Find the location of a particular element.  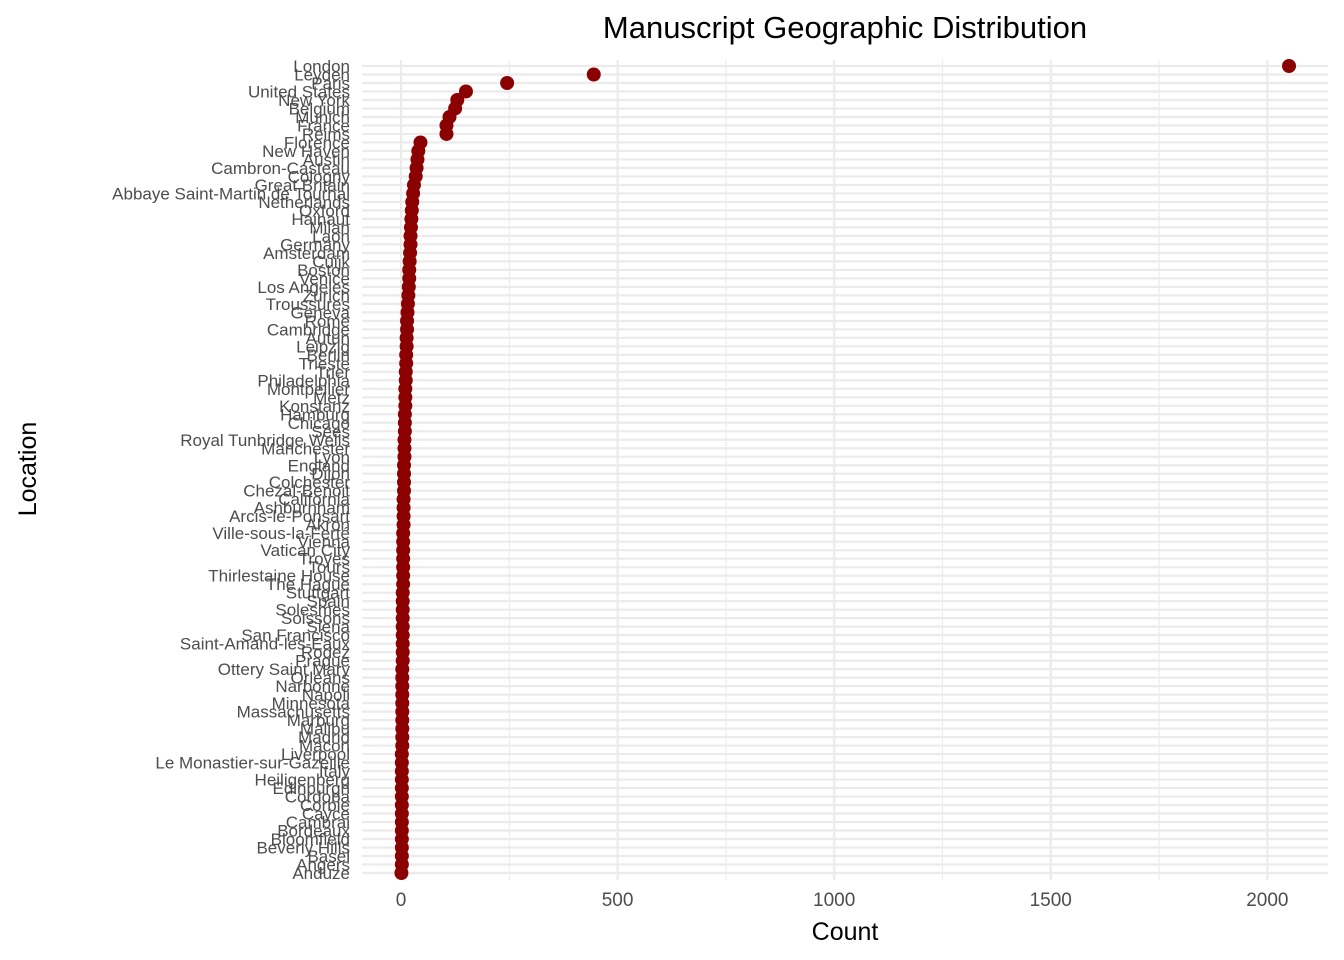

y-tick-label: Marburg is located at coordinates (318, 720).